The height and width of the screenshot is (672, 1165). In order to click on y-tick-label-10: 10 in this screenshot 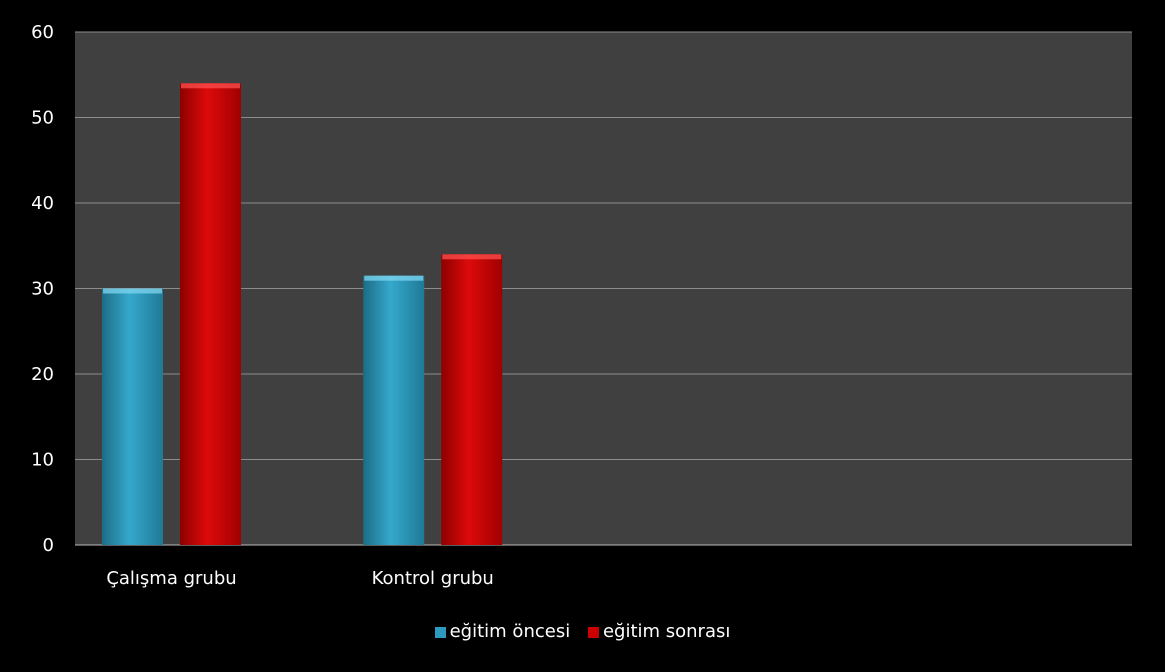, I will do `click(42, 460)`.